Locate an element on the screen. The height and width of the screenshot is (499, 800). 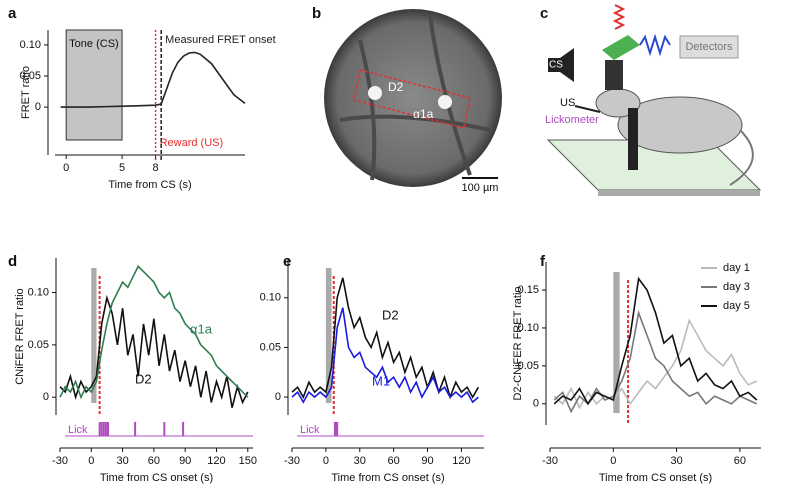
field-of-view is located at coordinates (413, 98).